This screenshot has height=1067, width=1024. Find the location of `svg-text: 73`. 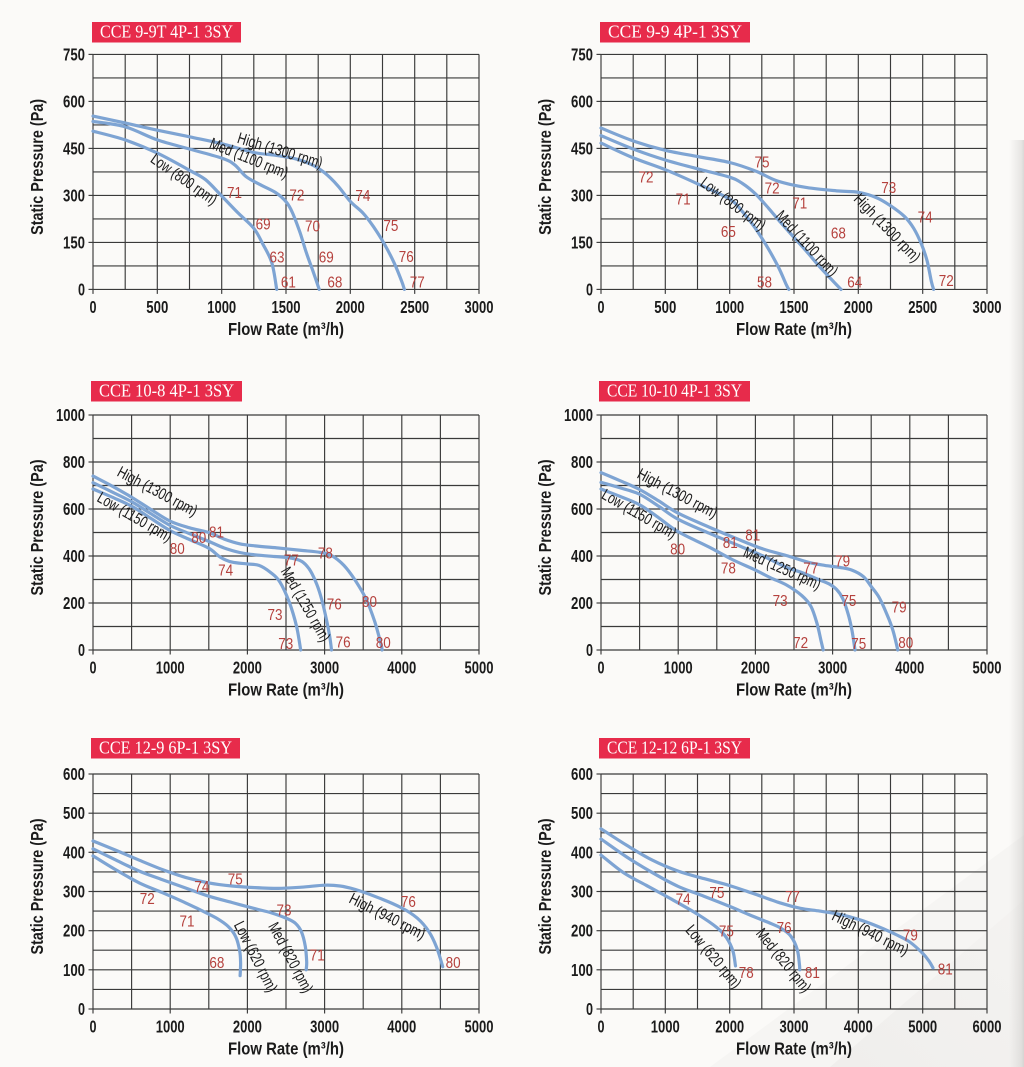

svg-text: 73 is located at coordinates (275, 615).